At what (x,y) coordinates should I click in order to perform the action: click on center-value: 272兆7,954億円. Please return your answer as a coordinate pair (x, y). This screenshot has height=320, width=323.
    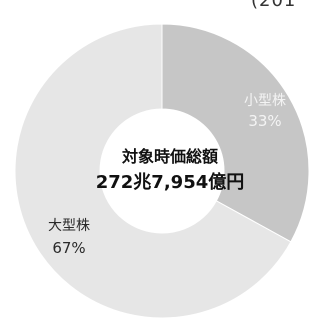
    Looking at the image, I should click on (170, 182).